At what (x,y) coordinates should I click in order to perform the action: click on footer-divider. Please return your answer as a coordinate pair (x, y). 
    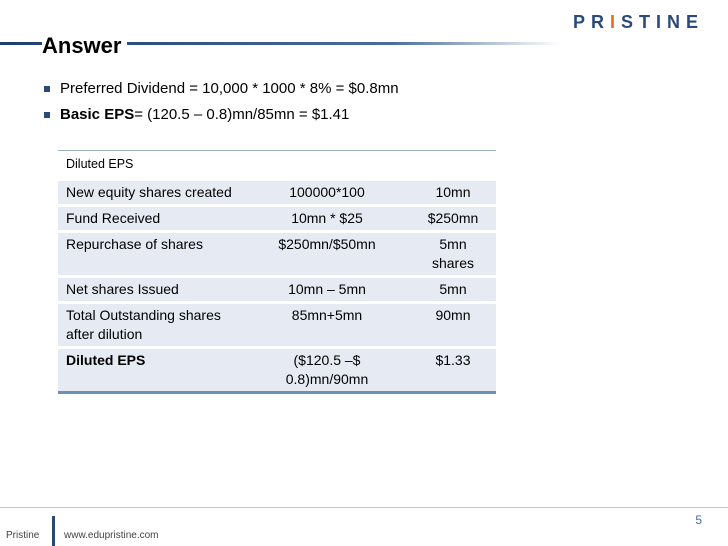
    Looking at the image, I should click on (53, 531).